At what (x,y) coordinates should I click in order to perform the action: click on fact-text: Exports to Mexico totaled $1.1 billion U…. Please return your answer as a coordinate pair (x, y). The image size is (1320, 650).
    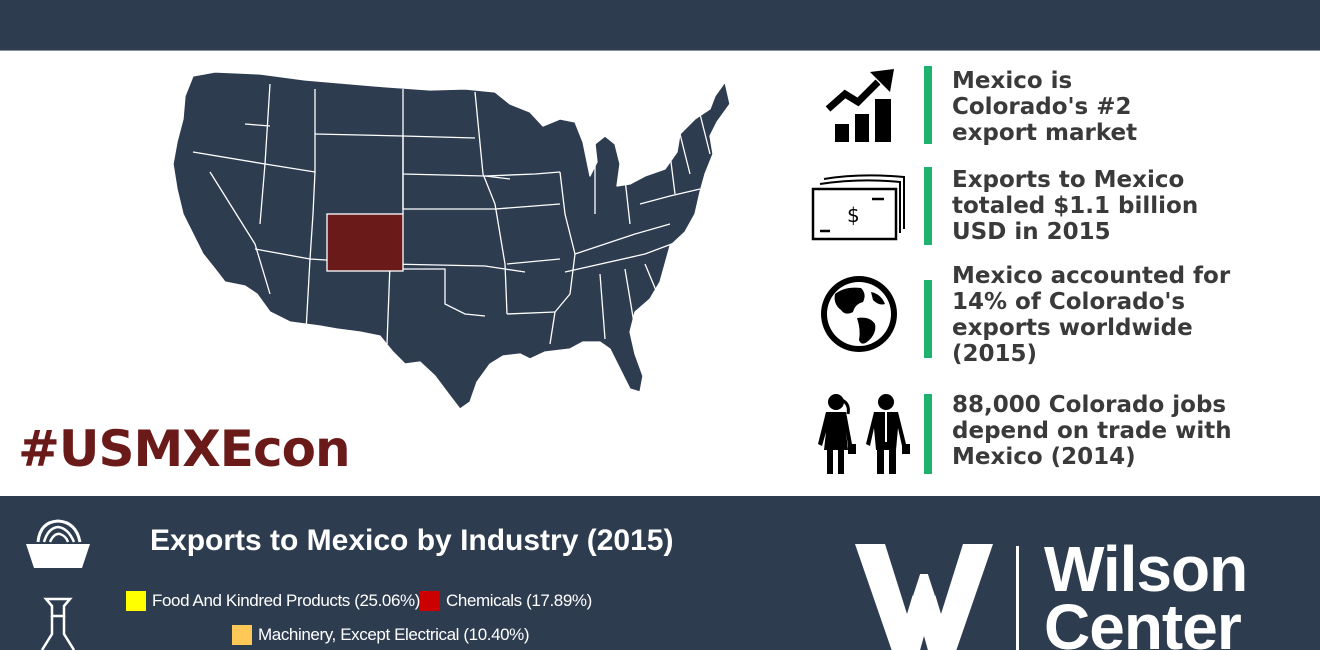
    Looking at the image, I should click on (1075, 206).